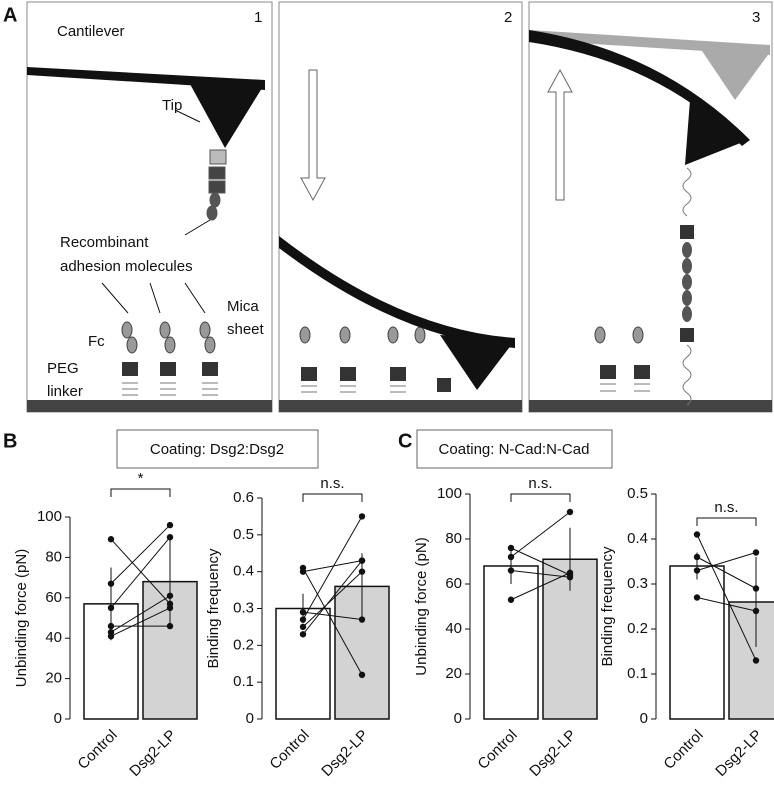  I want to click on y-tick-label: 0.5, so click(637, 493).